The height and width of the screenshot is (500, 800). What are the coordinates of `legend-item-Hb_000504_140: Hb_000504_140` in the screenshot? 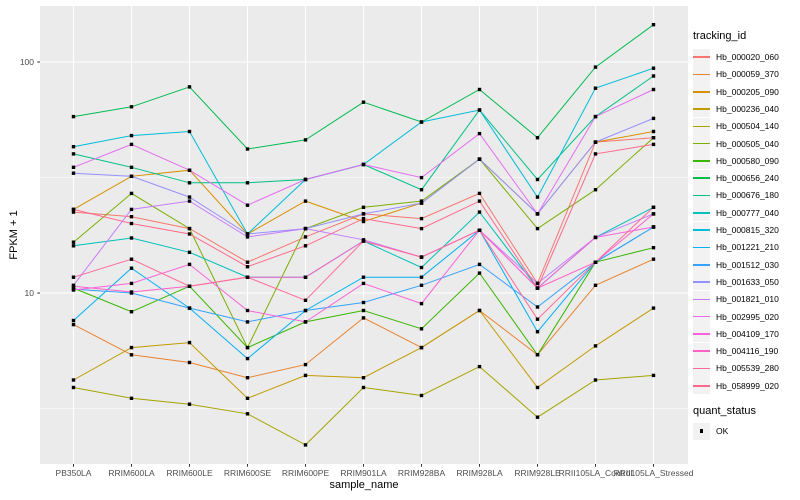 It's located at (736, 126).